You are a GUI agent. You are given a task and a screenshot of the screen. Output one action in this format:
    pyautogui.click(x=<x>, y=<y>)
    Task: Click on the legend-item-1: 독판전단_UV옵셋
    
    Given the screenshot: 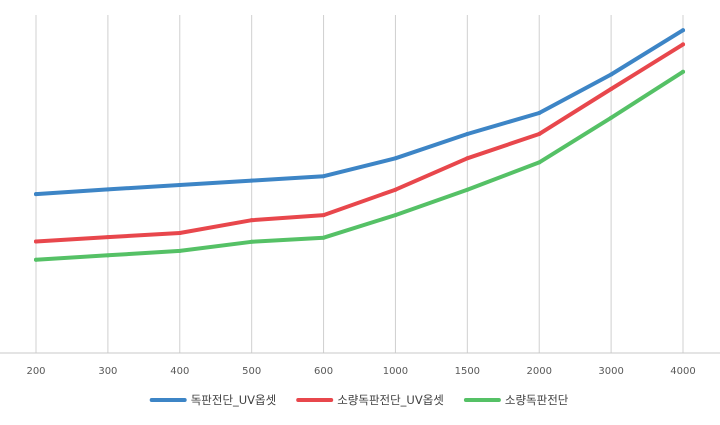 What is the action you would take?
    pyautogui.click(x=213, y=400)
    